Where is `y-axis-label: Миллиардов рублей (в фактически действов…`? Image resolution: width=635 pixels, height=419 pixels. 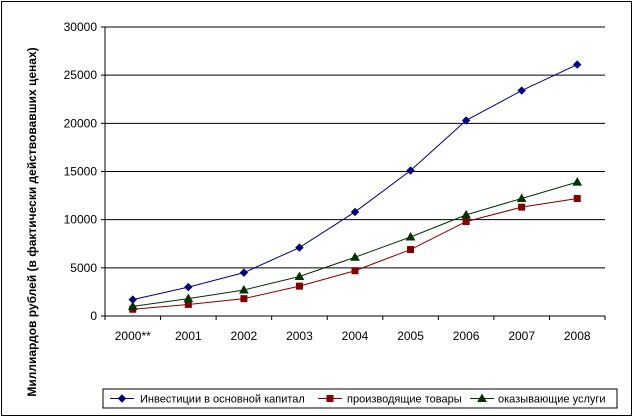 y-axis-label: Миллиардов рублей (в фактически действов… is located at coordinates (32, 221).